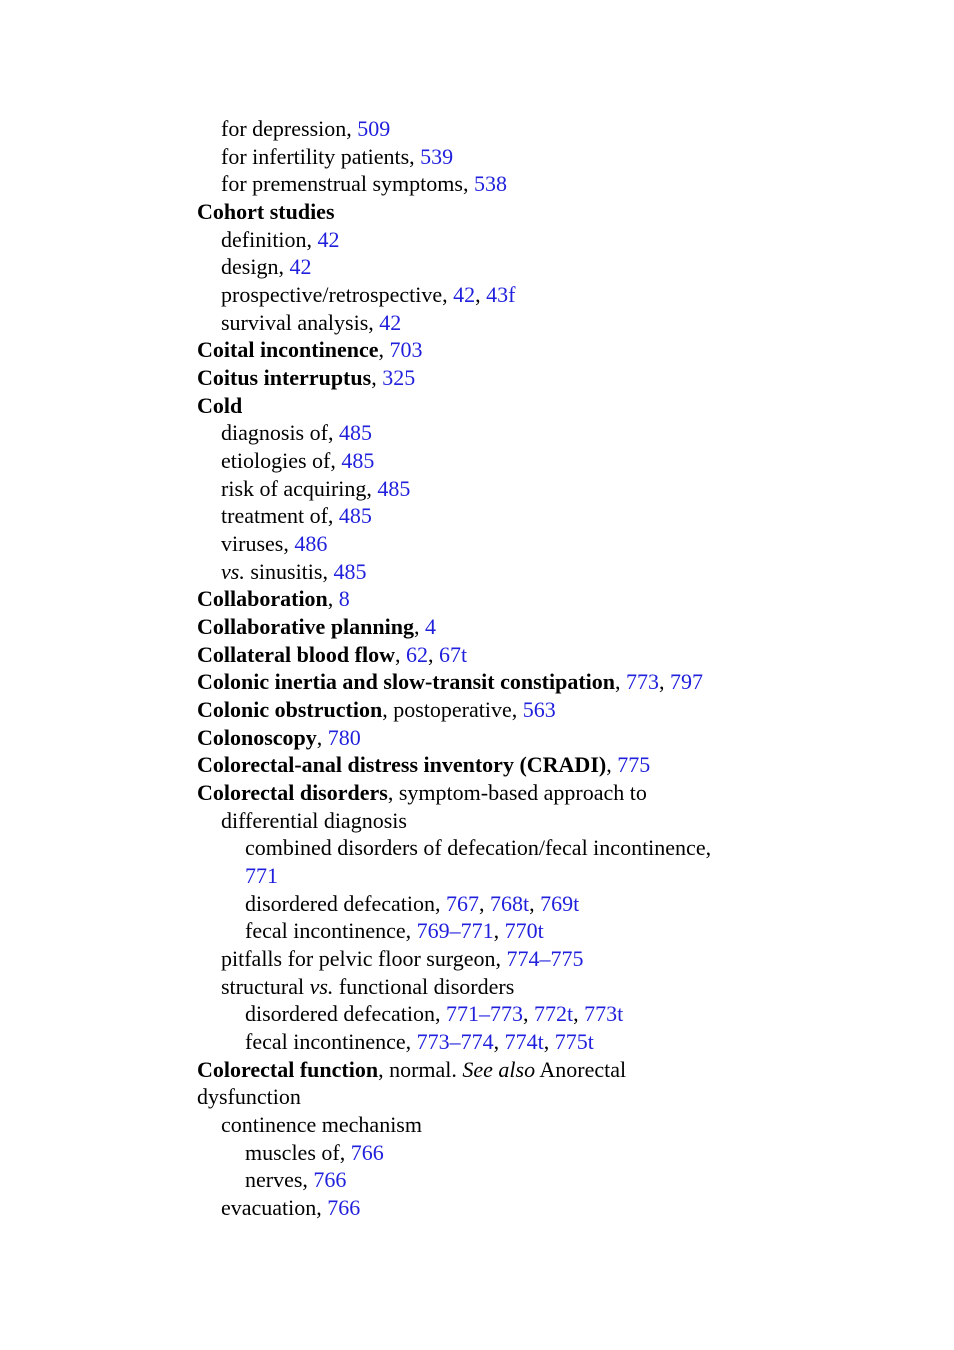 Image resolution: width=954 pixels, height=1350 pixels. Describe the element at coordinates (634, 765) in the screenshot. I see `page-link: 775` at that location.